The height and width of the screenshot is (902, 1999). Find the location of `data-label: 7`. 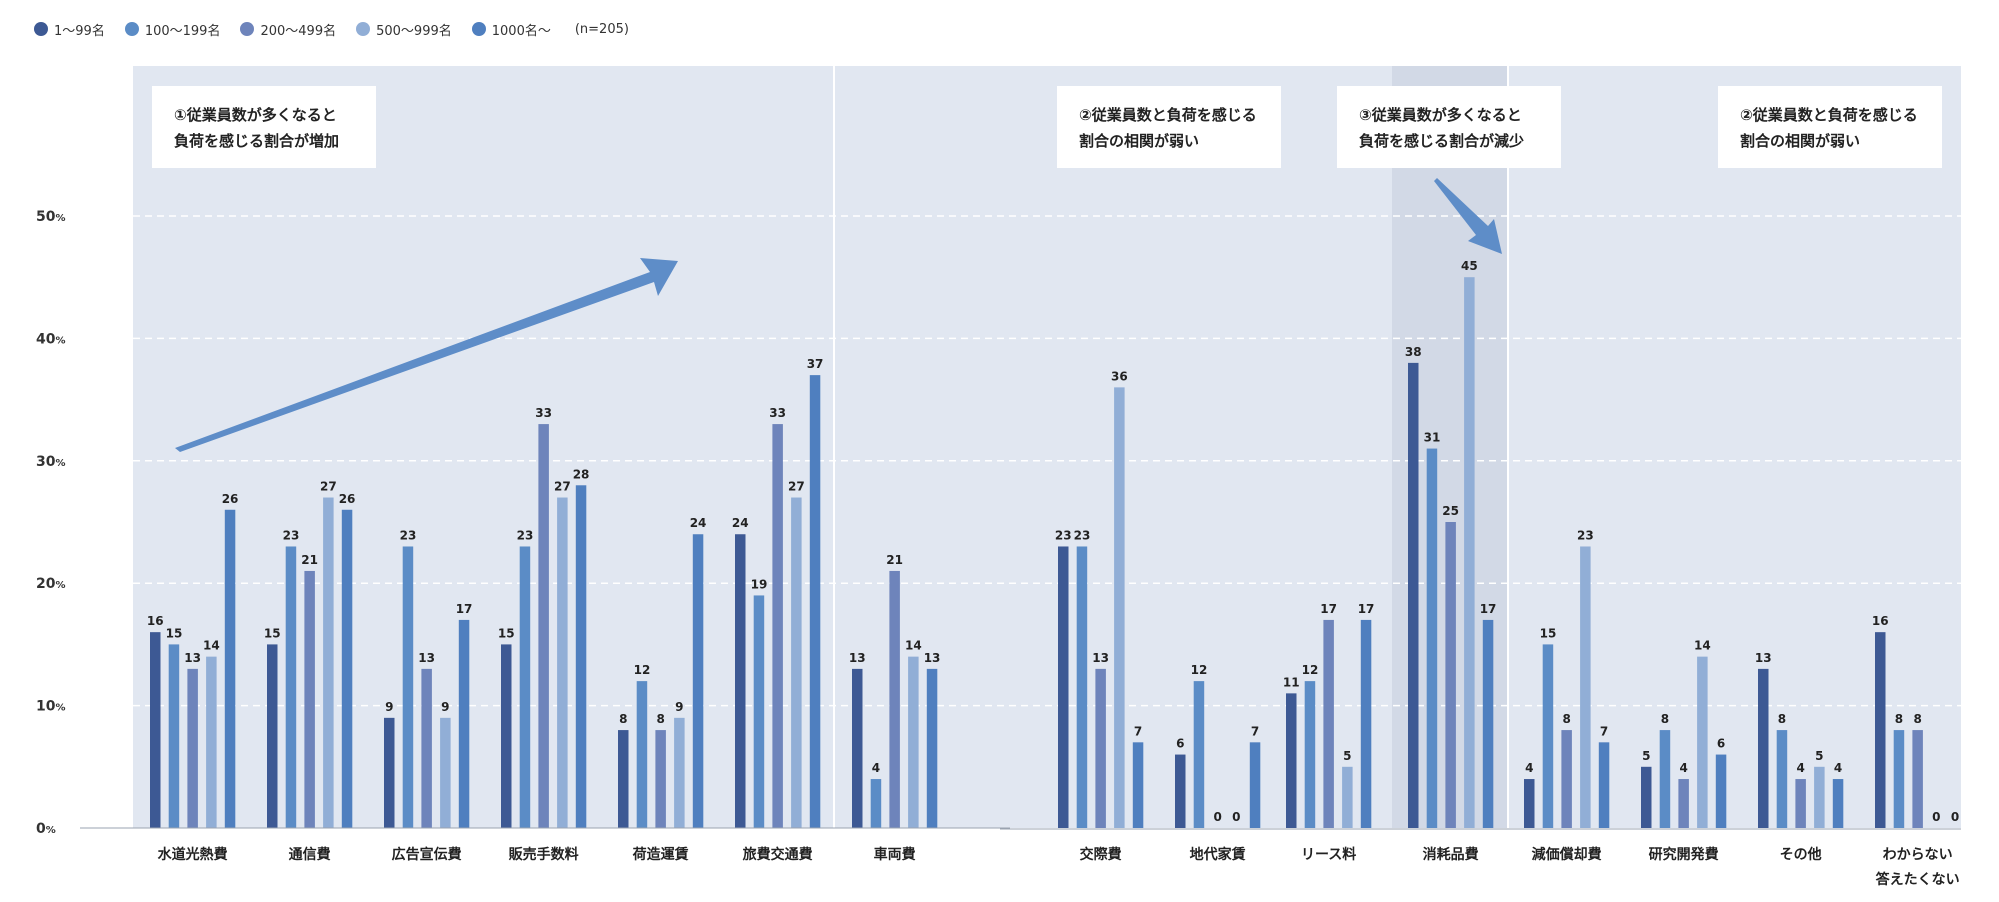

data-label: 7 is located at coordinates (1138, 731).